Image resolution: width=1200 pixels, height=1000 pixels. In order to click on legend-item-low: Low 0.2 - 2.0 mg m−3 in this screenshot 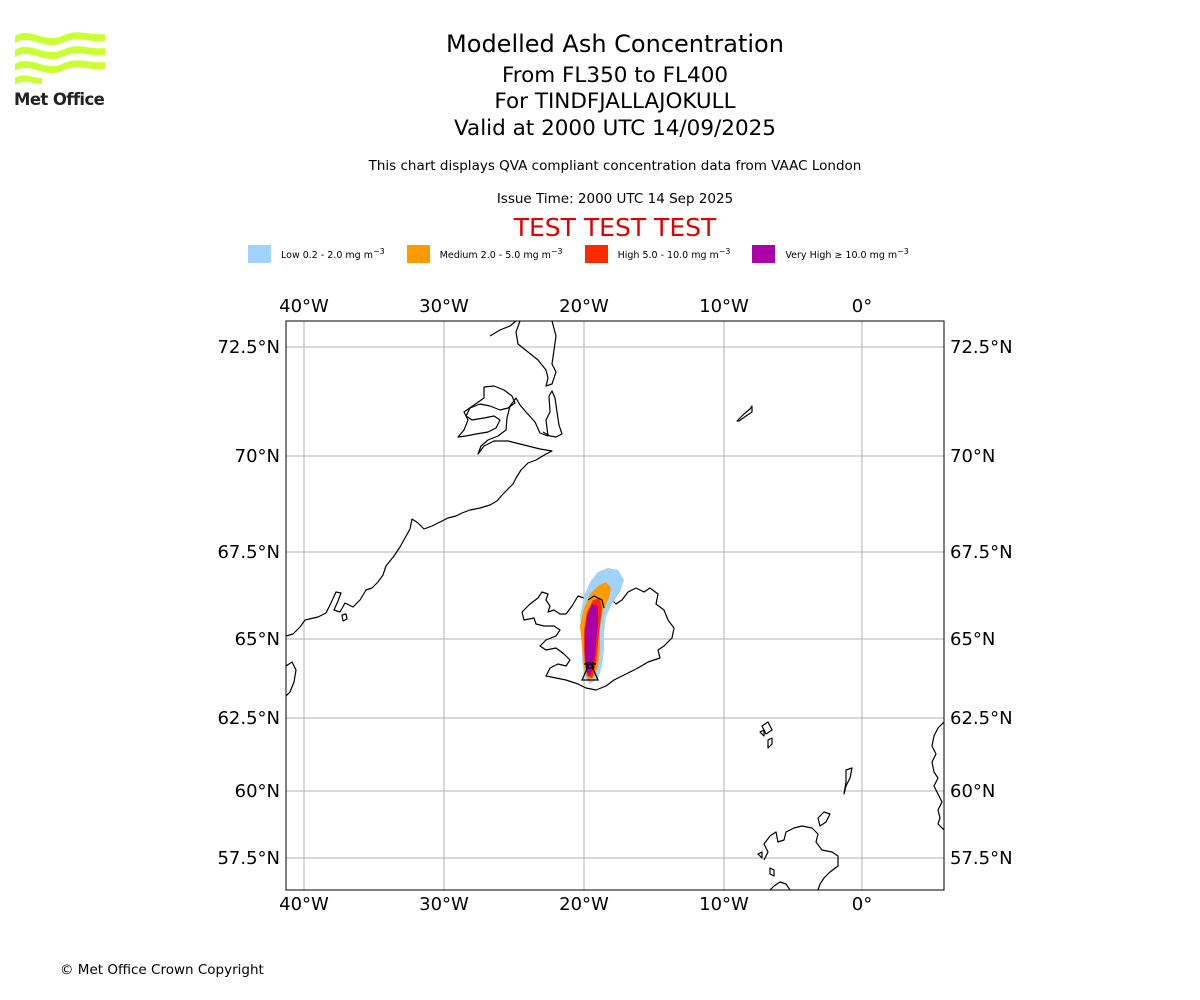, I will do `click(316, 254)`.